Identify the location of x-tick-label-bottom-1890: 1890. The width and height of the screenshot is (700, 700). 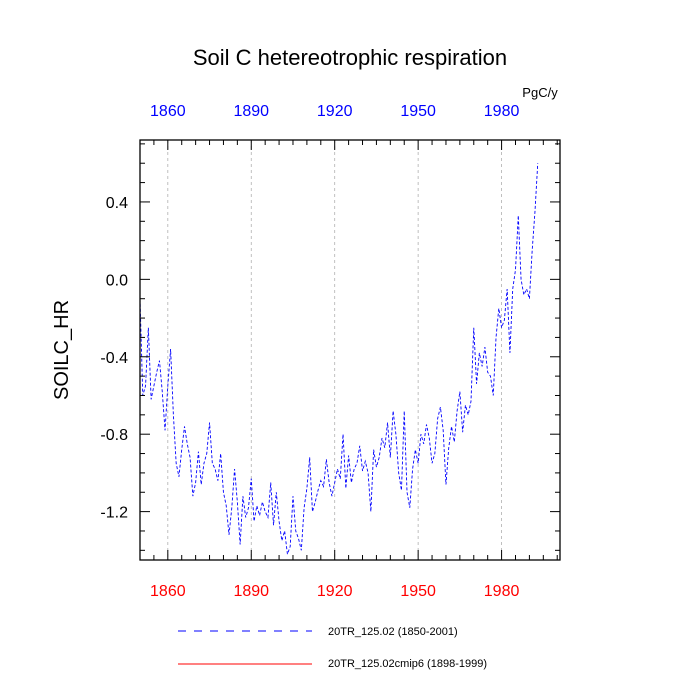
(251, 591).